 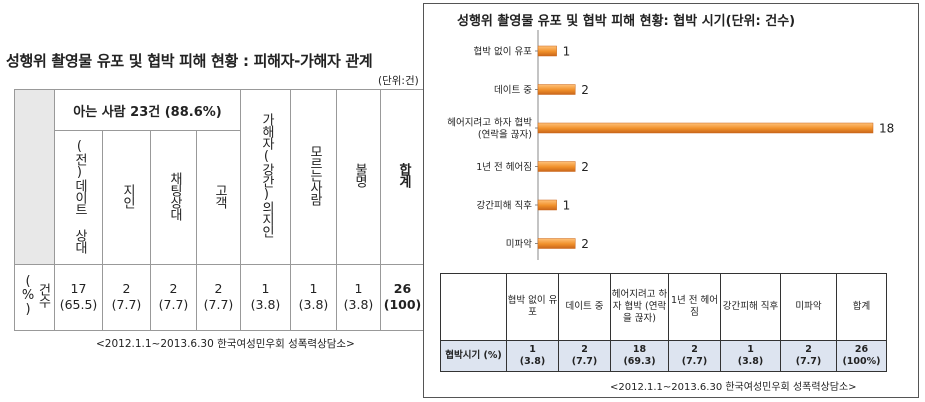 I want to click on col-header-cell: (전)데이트 상대, so click(x=78, y=197).